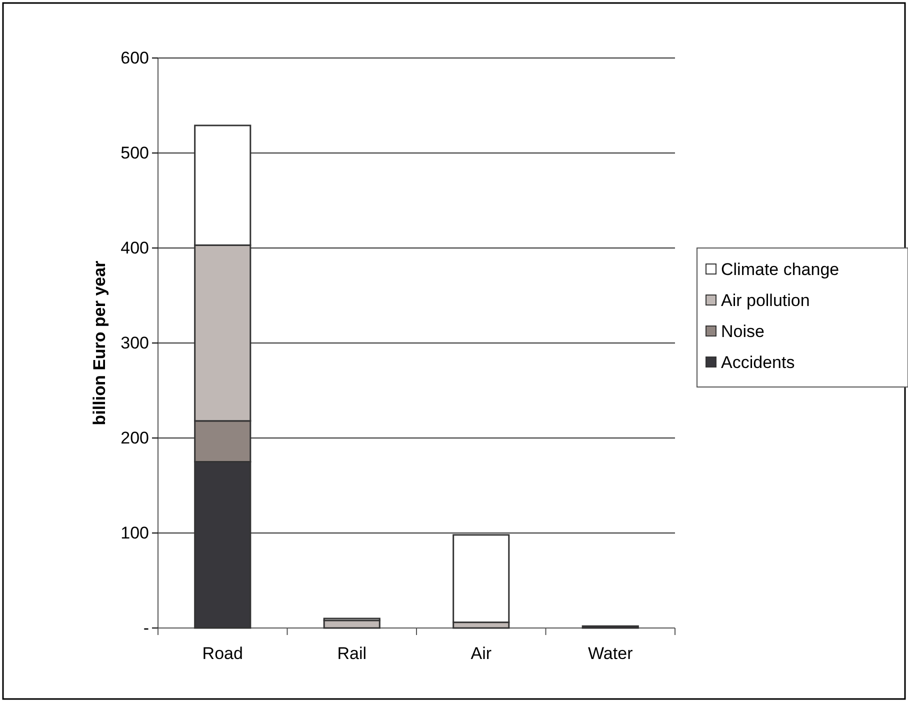 Image resolution: width=908 pixels, height=702 pixels. I want to click on y-tick-label: 100, so click(134, 532).